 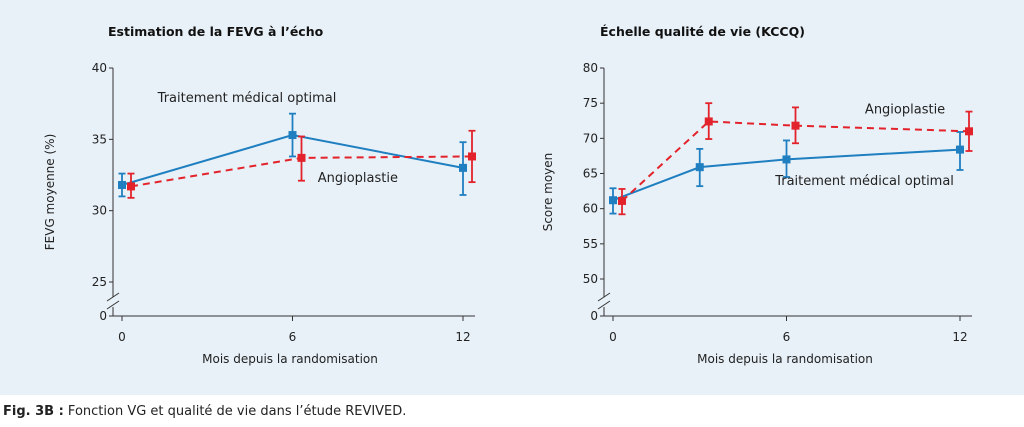 I want to click on y-tick-label: 35, so click(x=99, y=139).